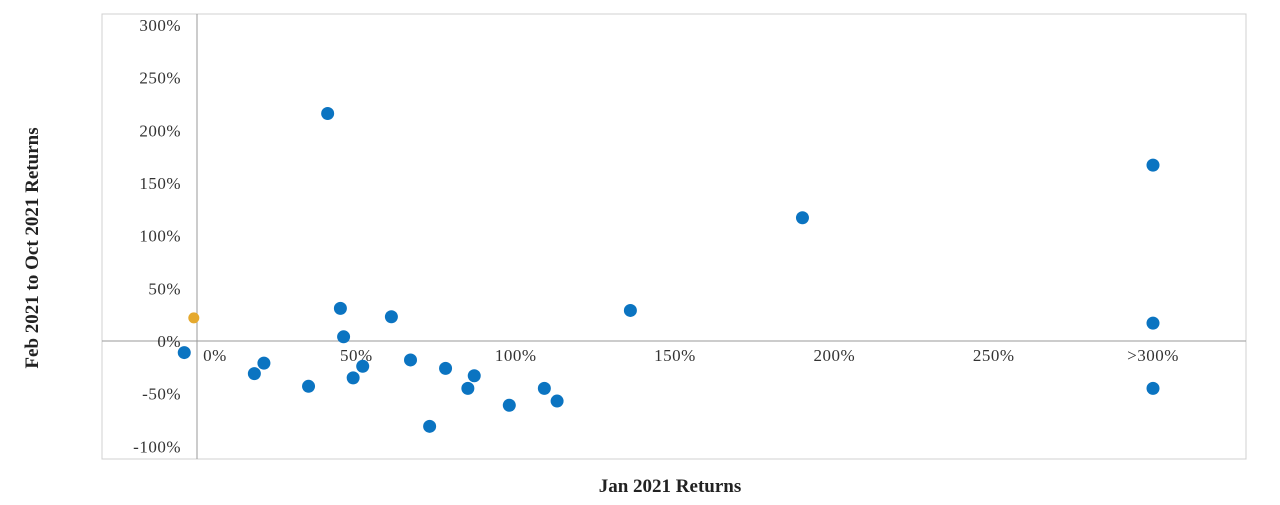  Describe the element at coordinates (215, 355) in the screenshot. I see `x-tick-label: 0%` at that location.